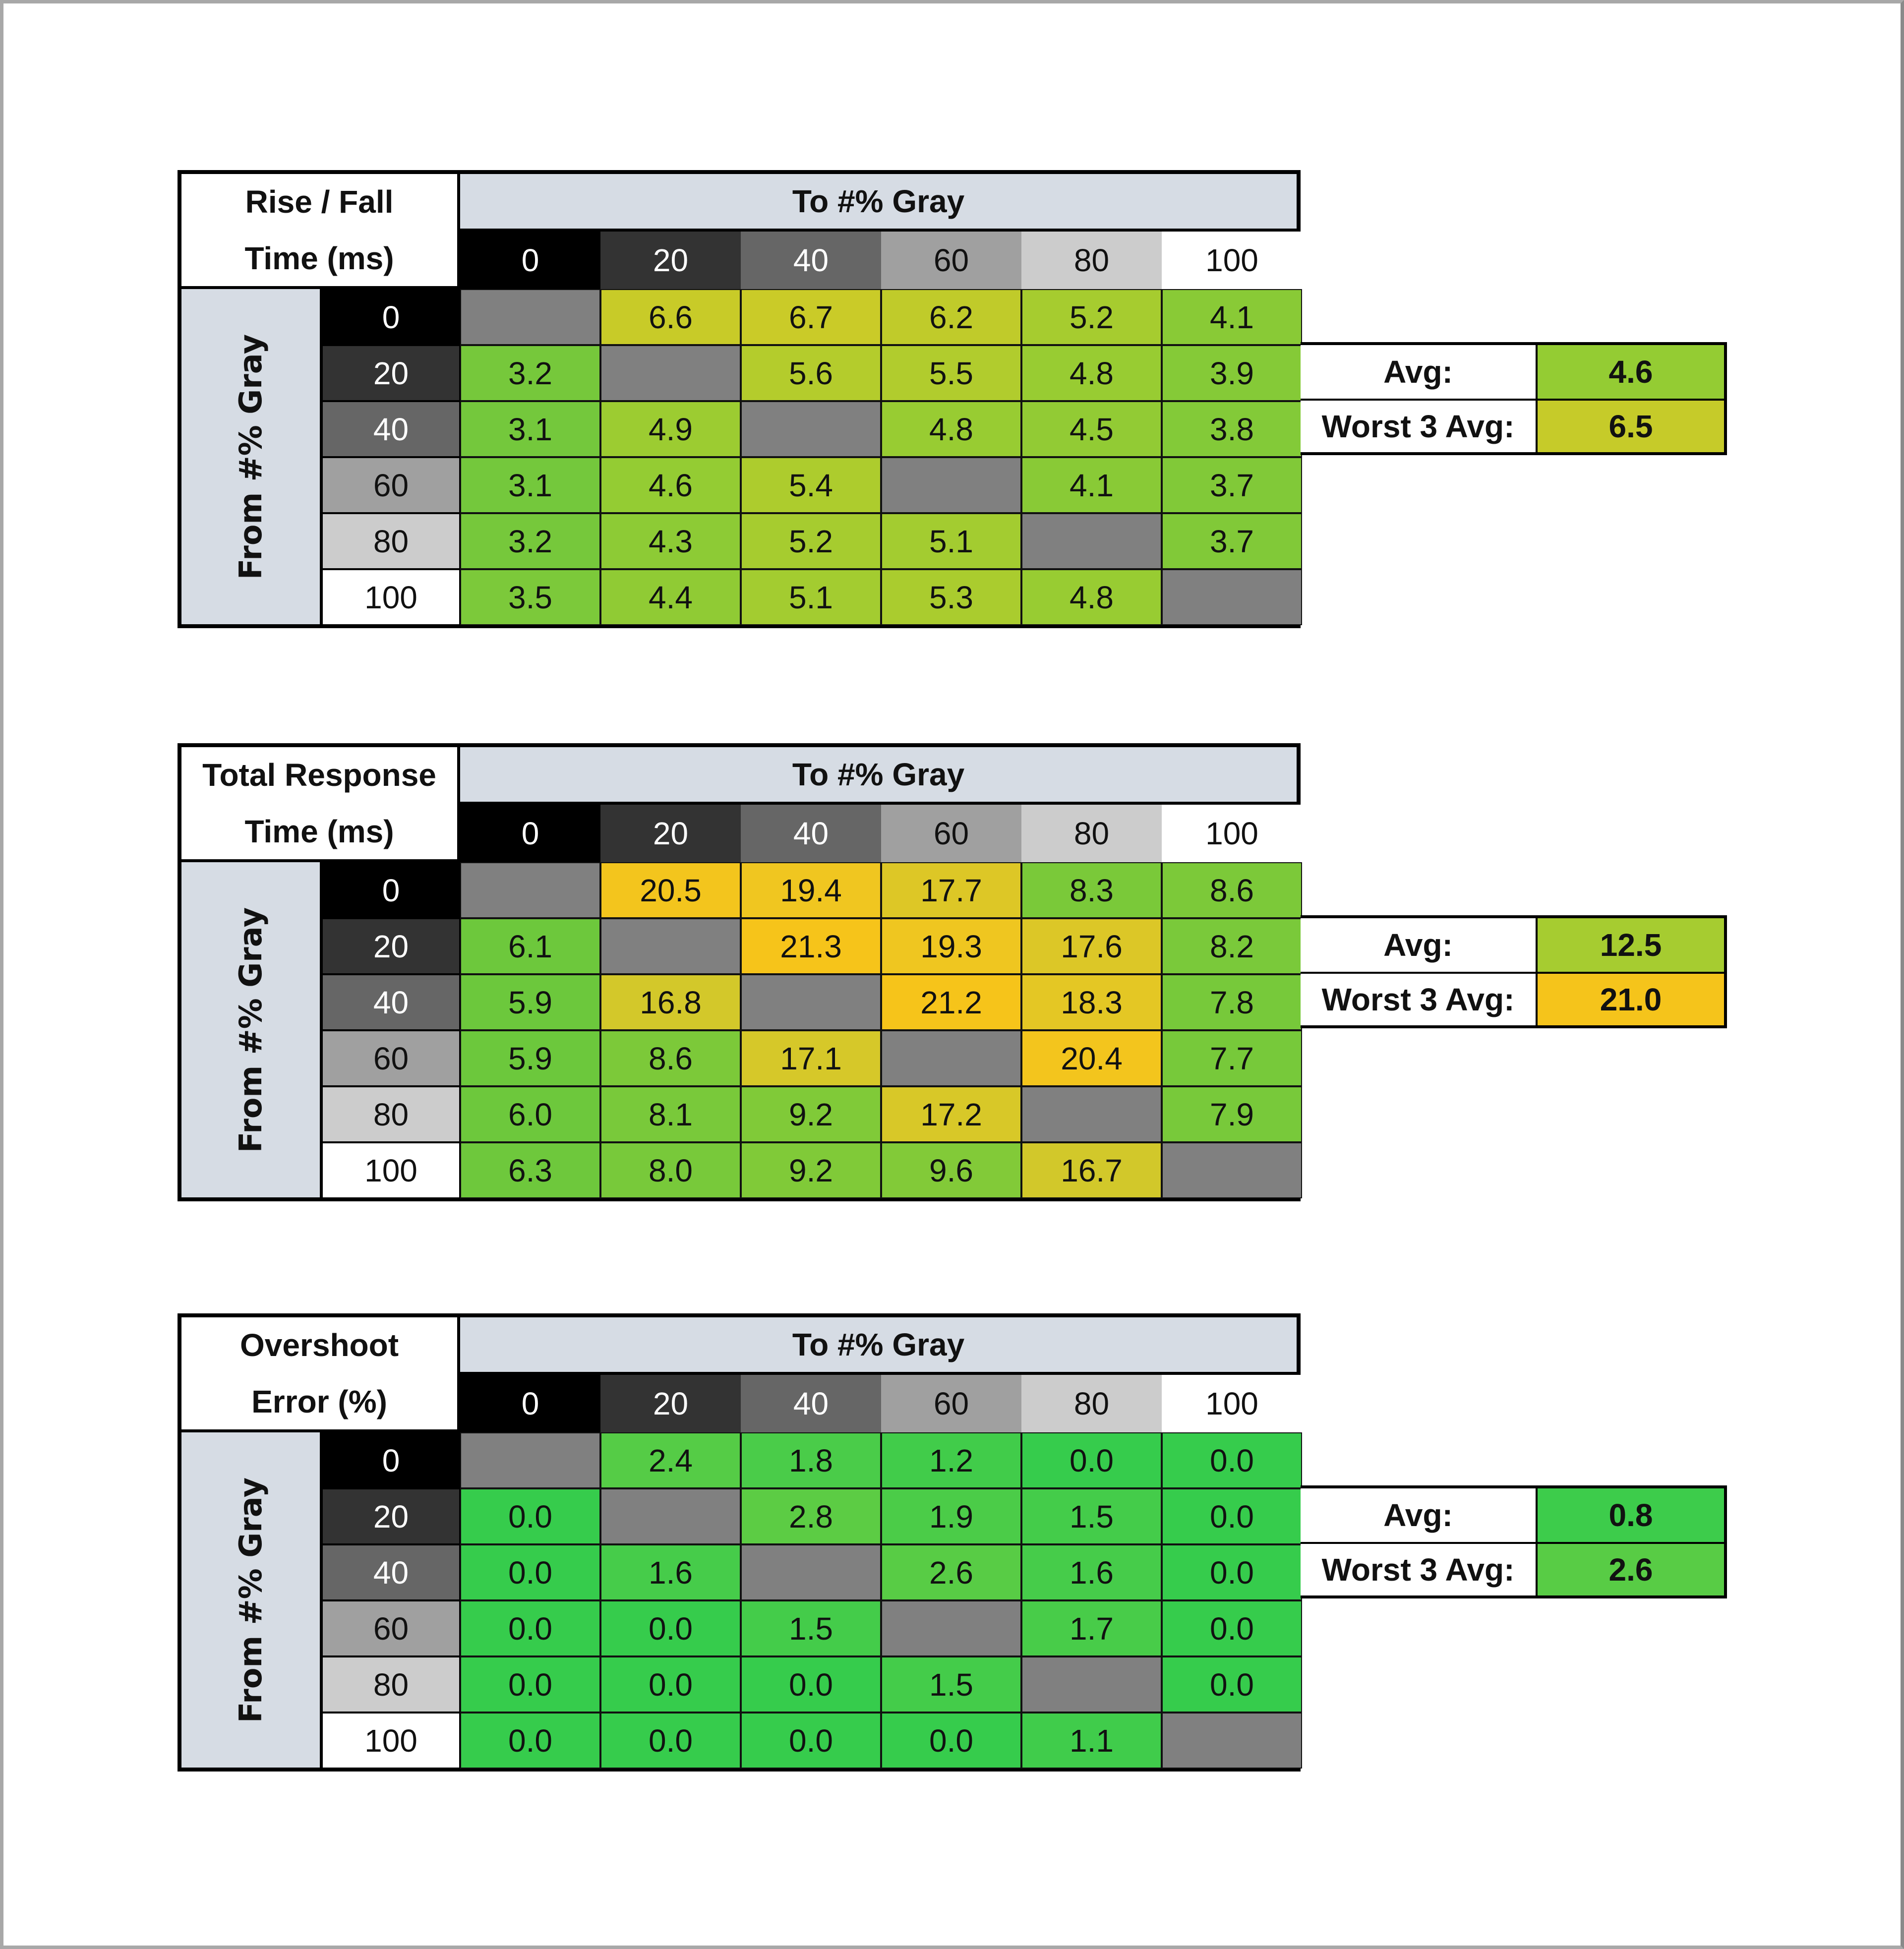  I want to click on data-cell: 20.4, so click(1091, 1058).